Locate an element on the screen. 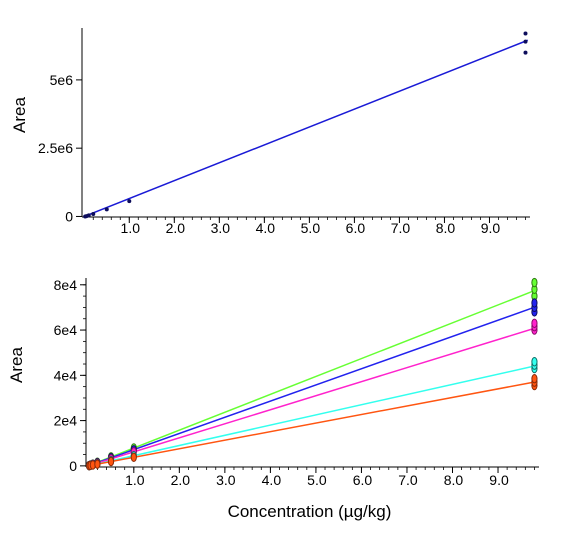 Image resolution: width=562 pixels, height=540 pixels. panel2-series-1-point is located at coordinates (534, 282).